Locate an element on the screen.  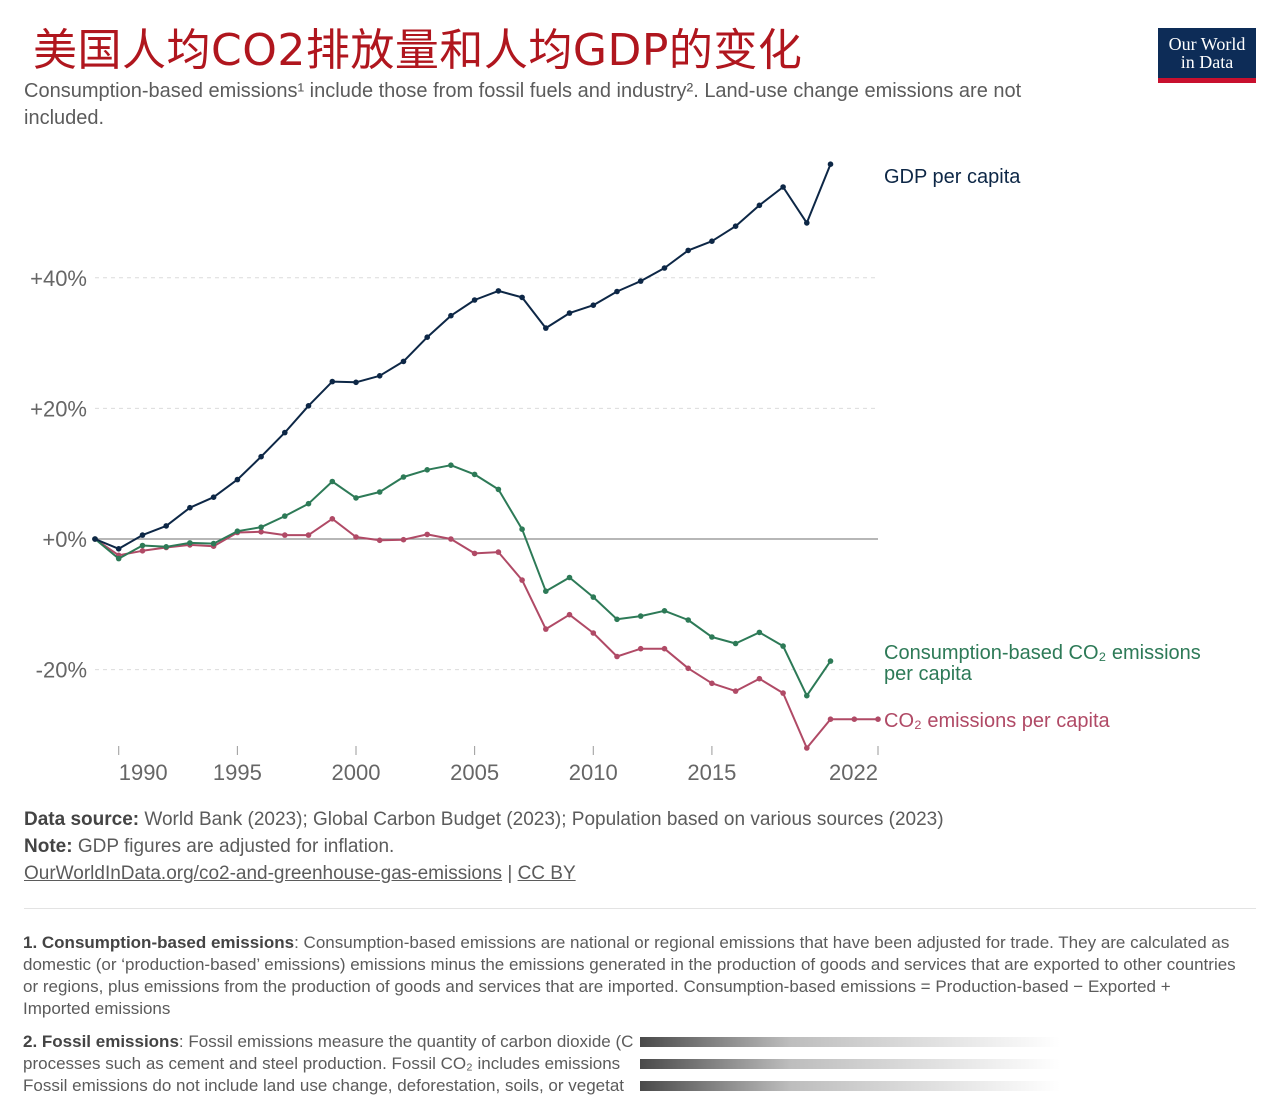
license-link: CC BY is located at coordinates (546, 873).